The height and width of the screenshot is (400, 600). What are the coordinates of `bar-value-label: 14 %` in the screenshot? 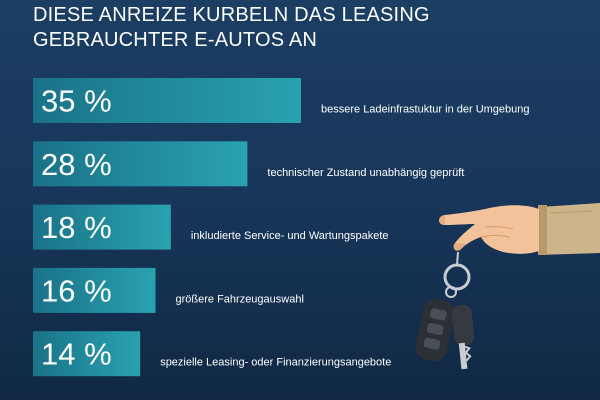 It's located at (76, 354).